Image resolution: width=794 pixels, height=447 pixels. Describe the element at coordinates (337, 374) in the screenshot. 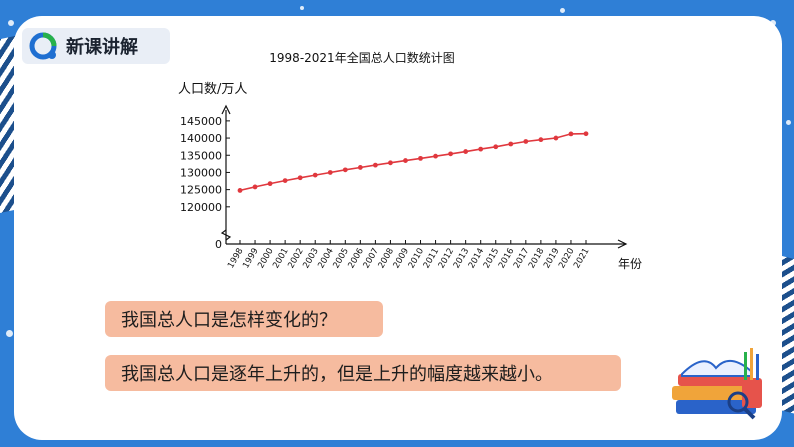

I see `answer-text: 我国总人口是逐年上升的，但是上升的幅度越来越小。` at that location.